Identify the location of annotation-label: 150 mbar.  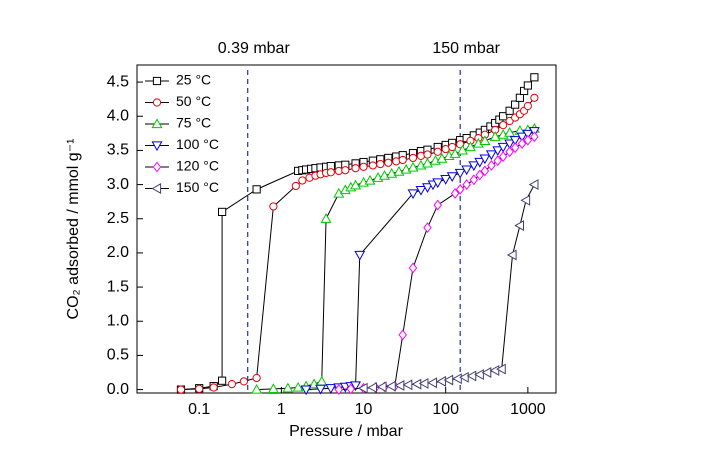
(466, 48).